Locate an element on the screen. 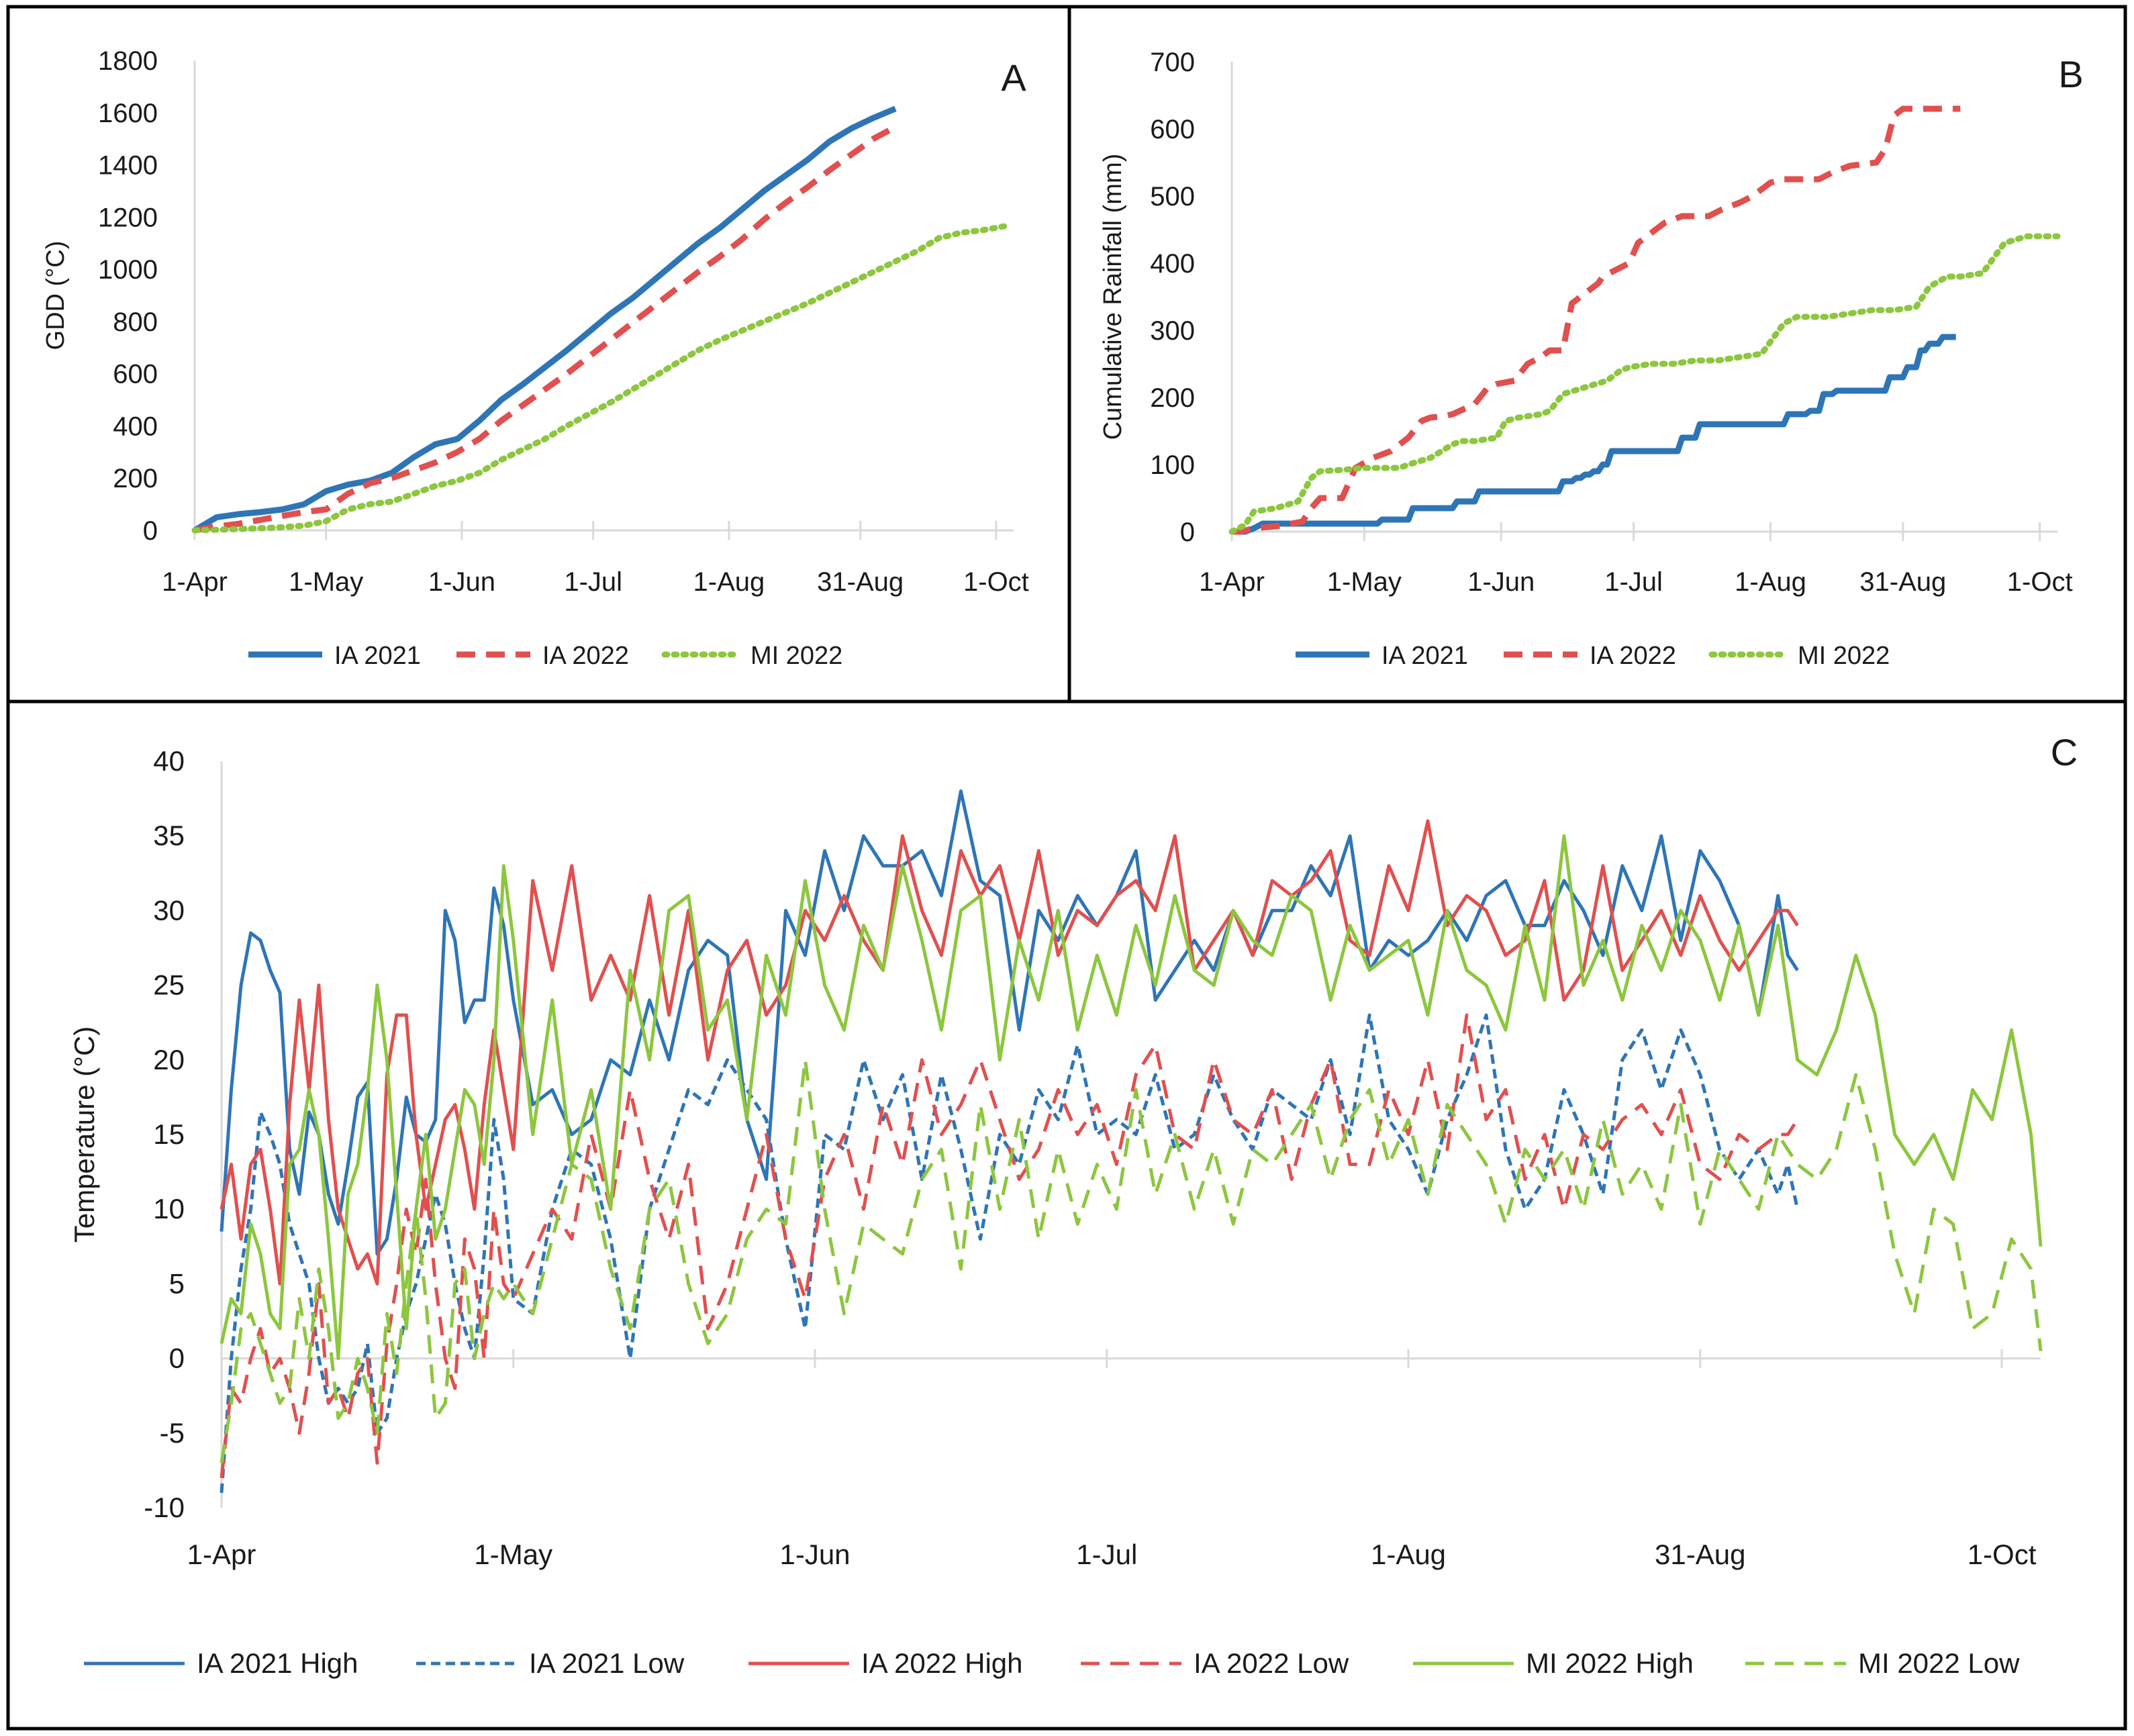 The image size is (2134, 1736). y-tick-label: 15 is located at coordinates (169, 1134).